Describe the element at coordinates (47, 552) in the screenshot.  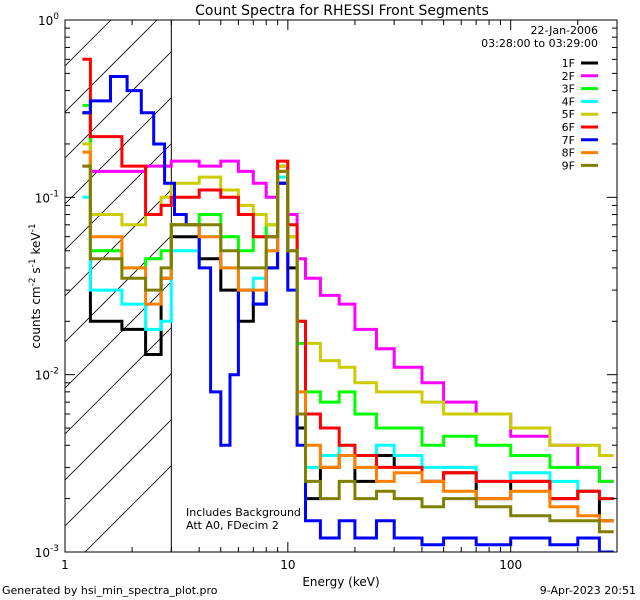
I see `y-tick-label: 10⁻³` at that location.